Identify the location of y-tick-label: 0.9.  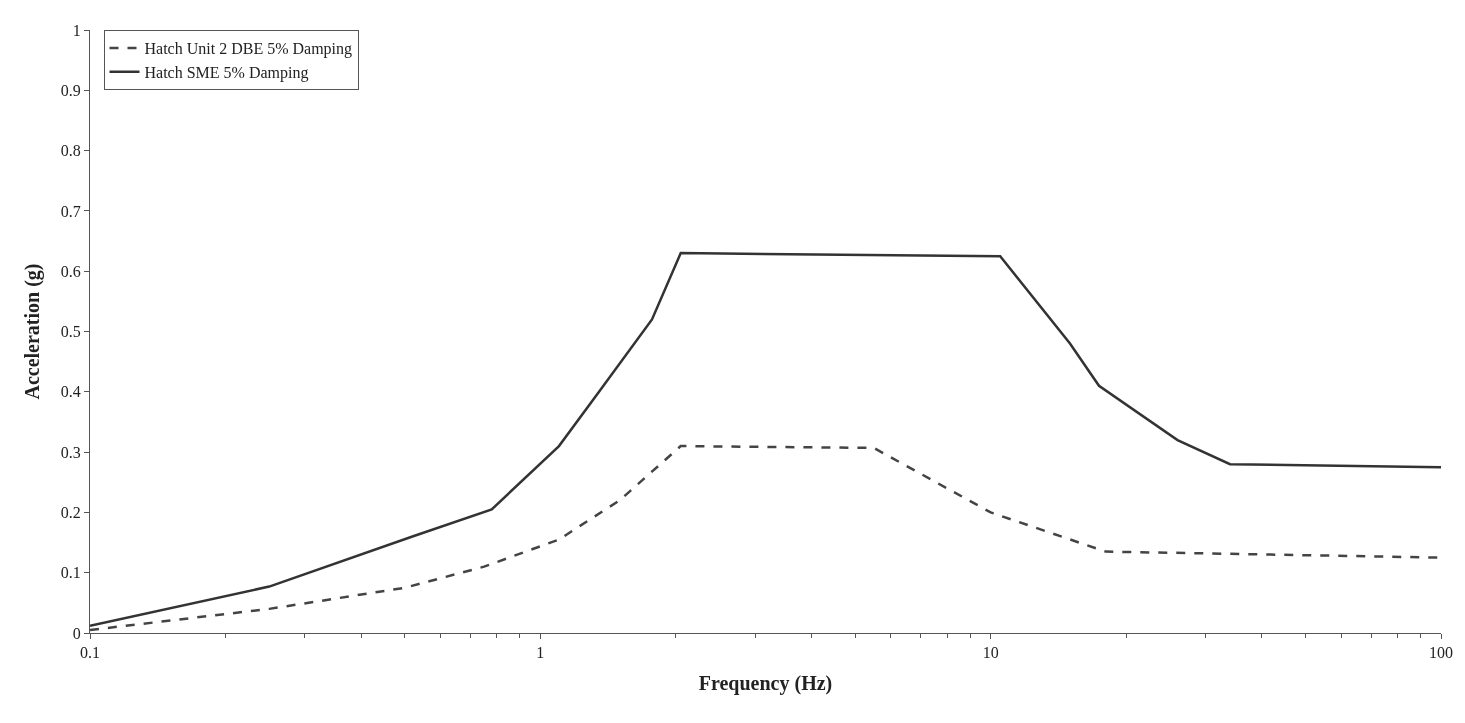
(70, 90).